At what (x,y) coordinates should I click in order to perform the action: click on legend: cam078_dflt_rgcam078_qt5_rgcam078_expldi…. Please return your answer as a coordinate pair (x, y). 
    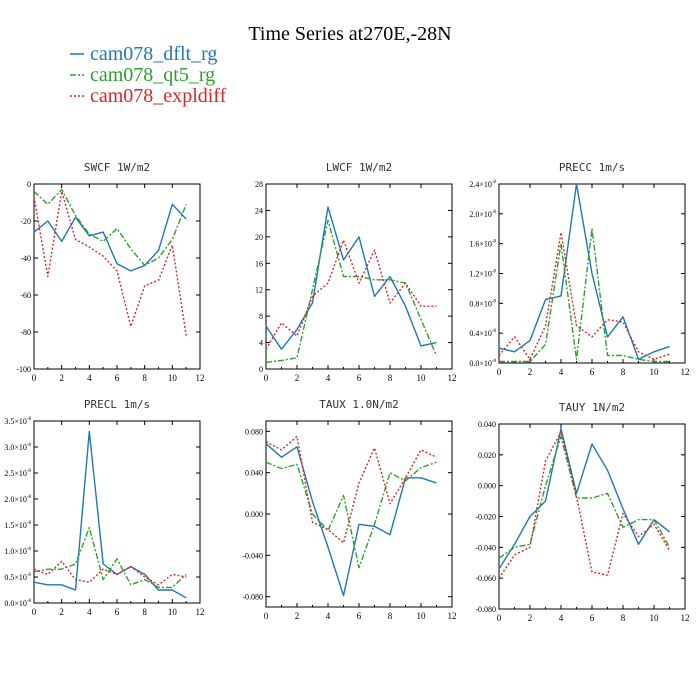
    Looking at the image, I should click on (148, 75).